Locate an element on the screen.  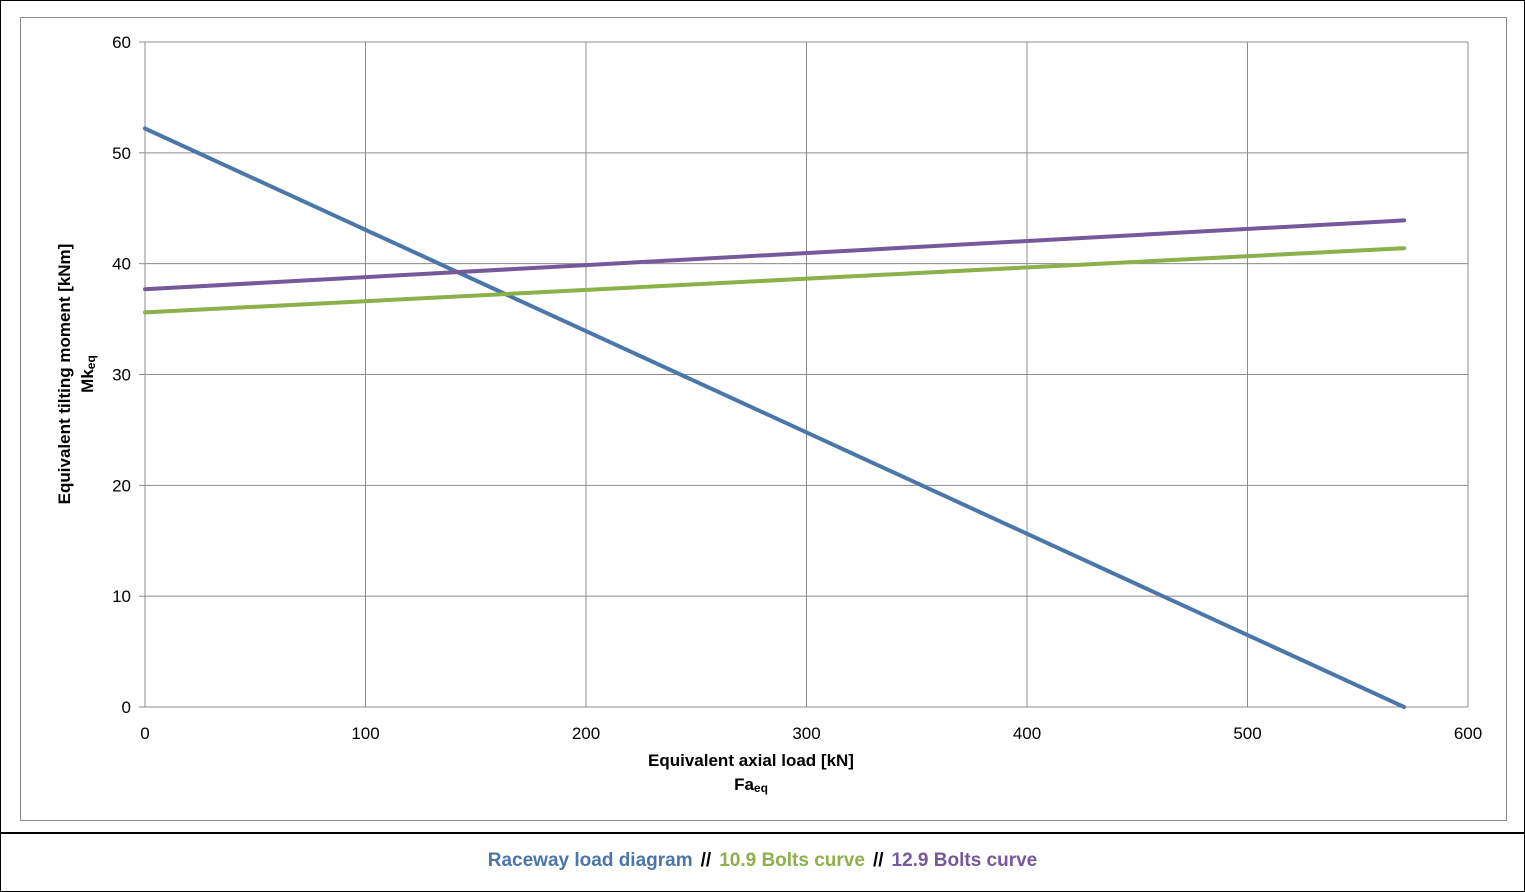
y-axis-subtitle-subscript: eq is located at coordinates (91, 362).